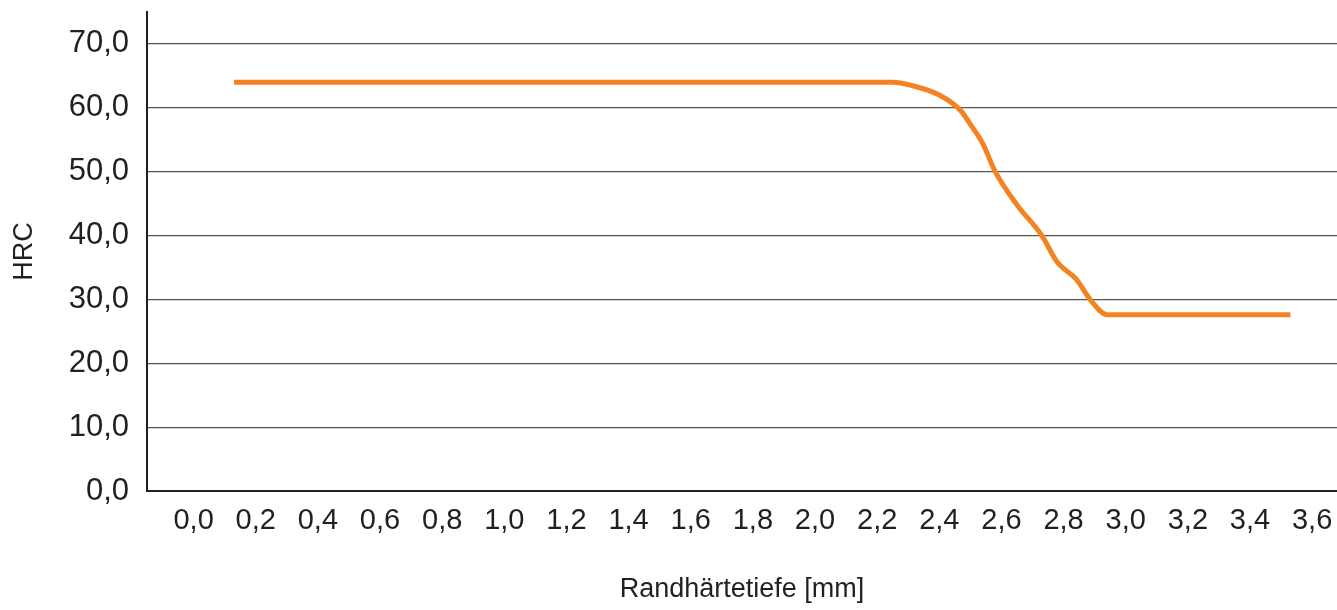  Describe the element at coordinates (815, 519) in the screenshot. I see `x-tick-label: 2,0` at that location.